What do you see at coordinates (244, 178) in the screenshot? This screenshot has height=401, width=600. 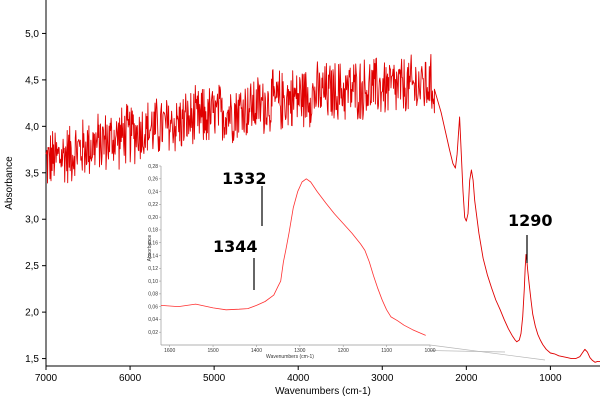 I see `annotation-1332: 1332` at bounding box center [244, 178].